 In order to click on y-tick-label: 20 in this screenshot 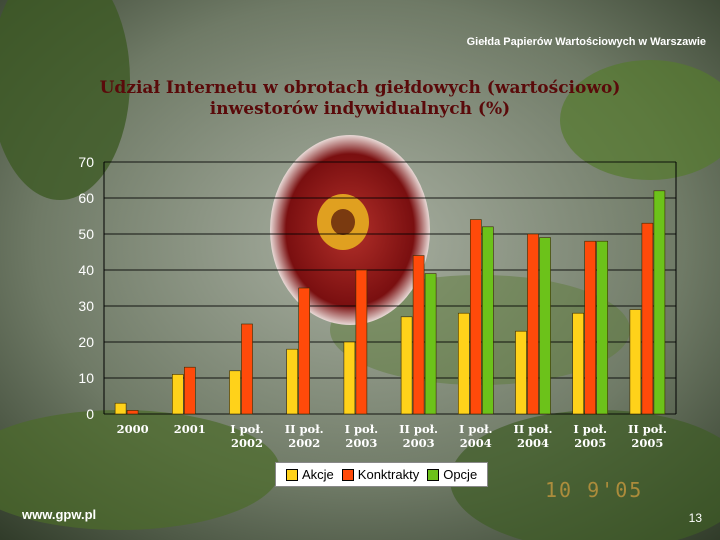, I will do `click(86, 342)`.